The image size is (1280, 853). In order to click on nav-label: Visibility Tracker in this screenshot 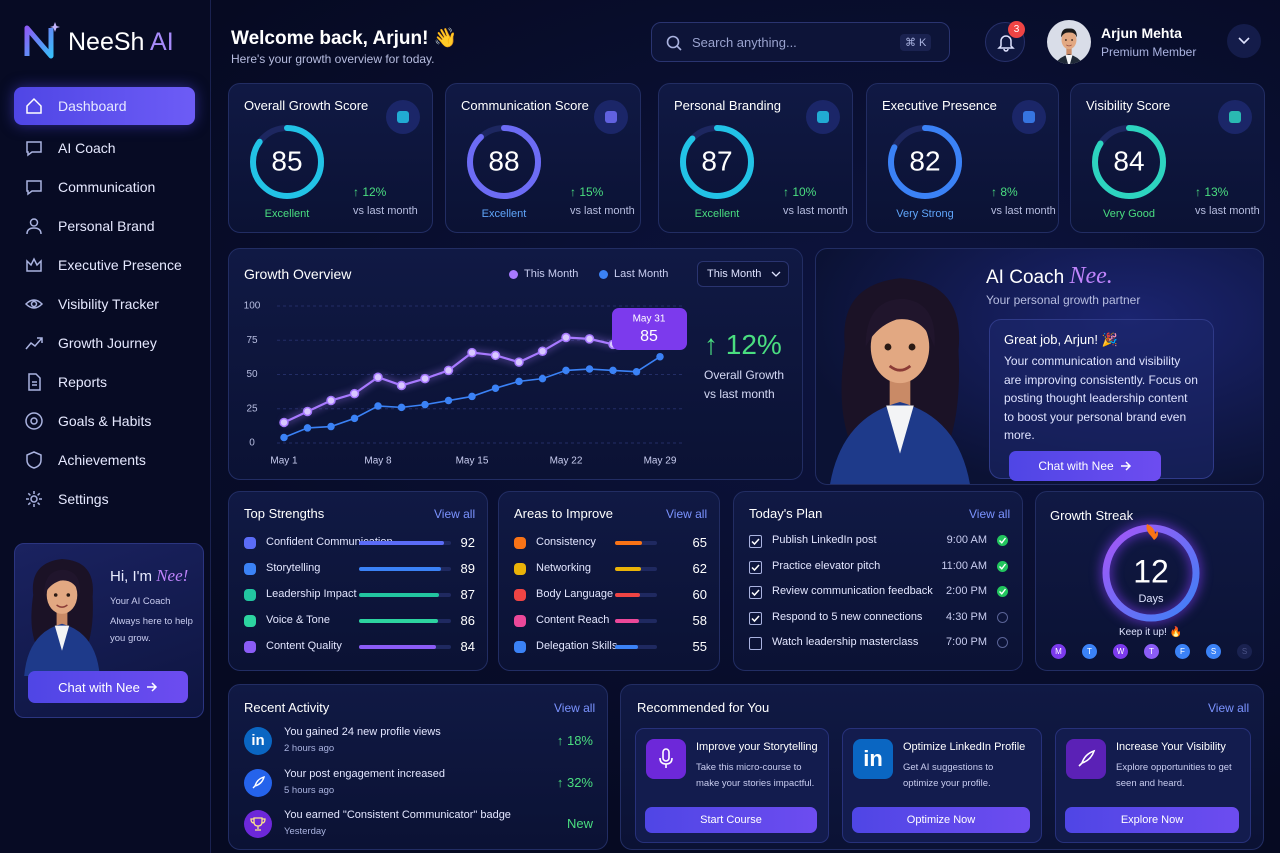, I will do `click(108, 304)`.